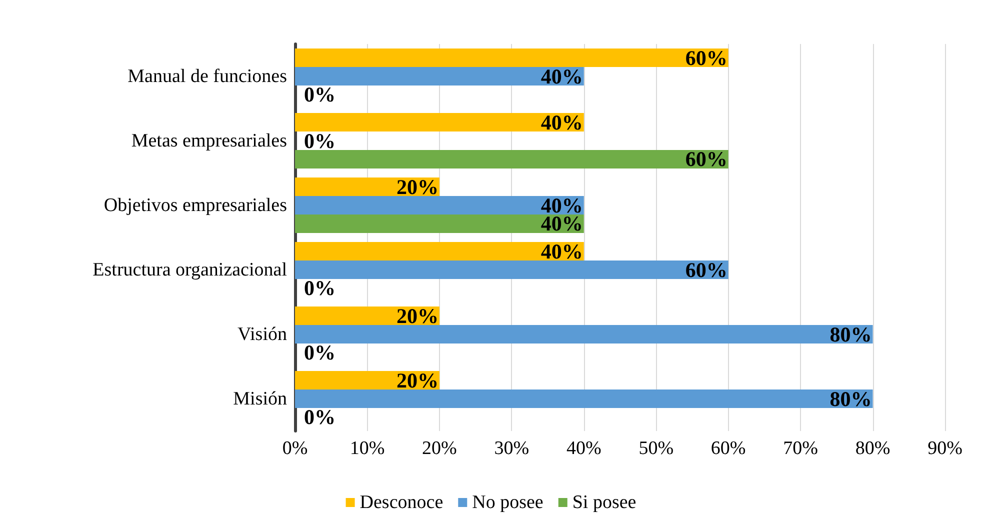 The width and height of the screenshot is (982, 531). What do you see at coordinates (367, 448) in the screenshot?
I see `x-tick-label: 10%` at bounding box center [367, 448].